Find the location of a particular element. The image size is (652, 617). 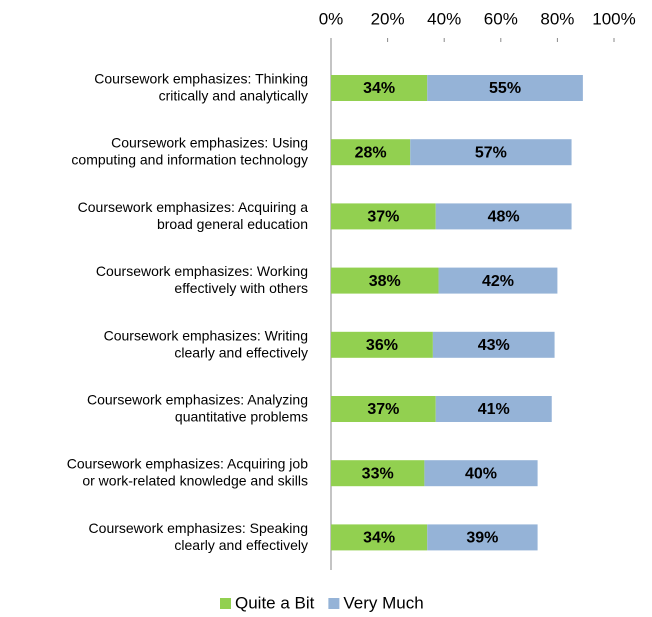

x-tick-label: 0% is located at coordinates (331, 18).